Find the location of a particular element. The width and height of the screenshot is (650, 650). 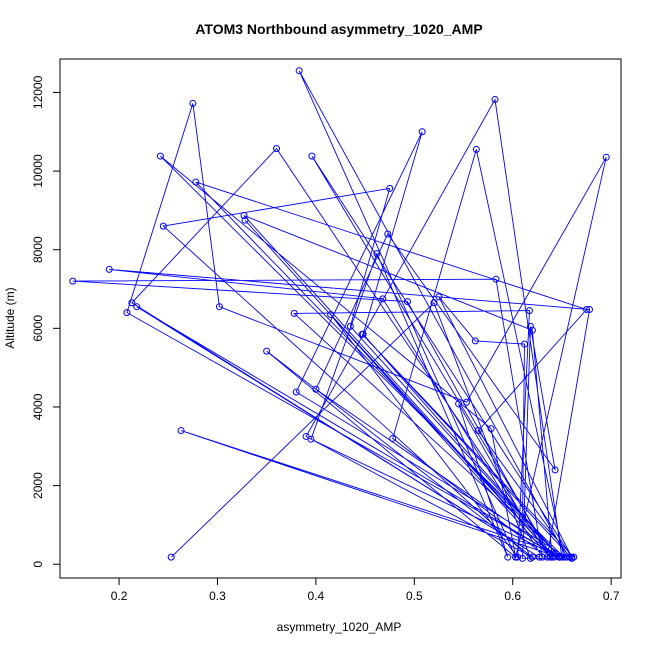

y-tick-label: 8000 is located at coordinates (38, 249).